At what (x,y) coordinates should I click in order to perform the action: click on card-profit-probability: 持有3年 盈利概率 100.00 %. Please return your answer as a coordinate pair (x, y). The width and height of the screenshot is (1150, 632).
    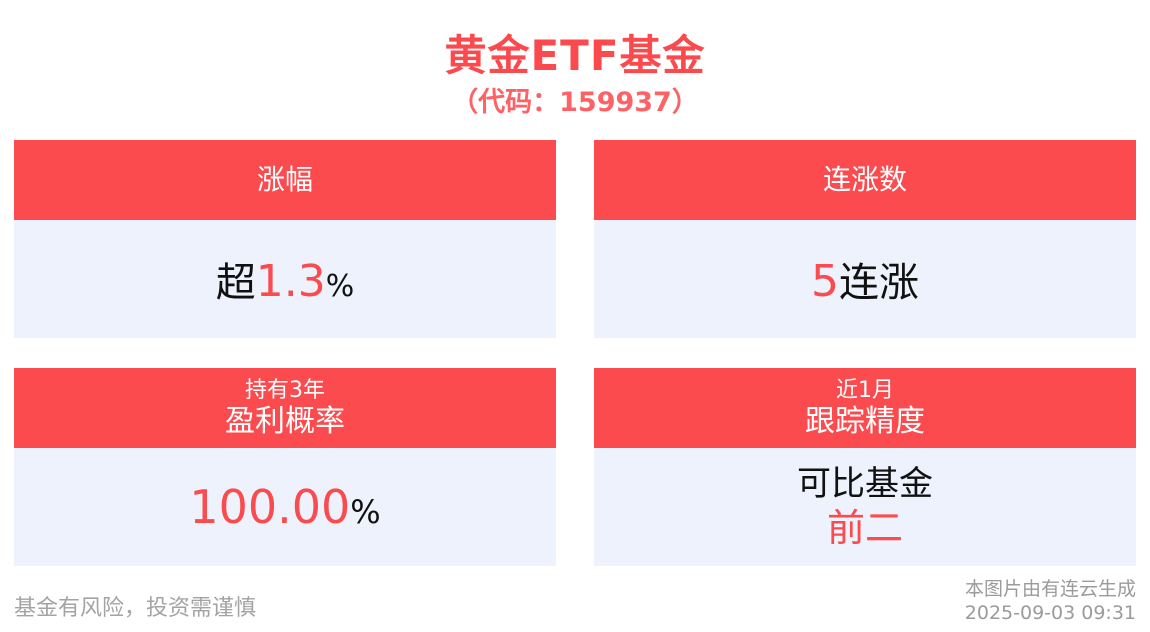
    Looking at the image, I should click on (285, 467).